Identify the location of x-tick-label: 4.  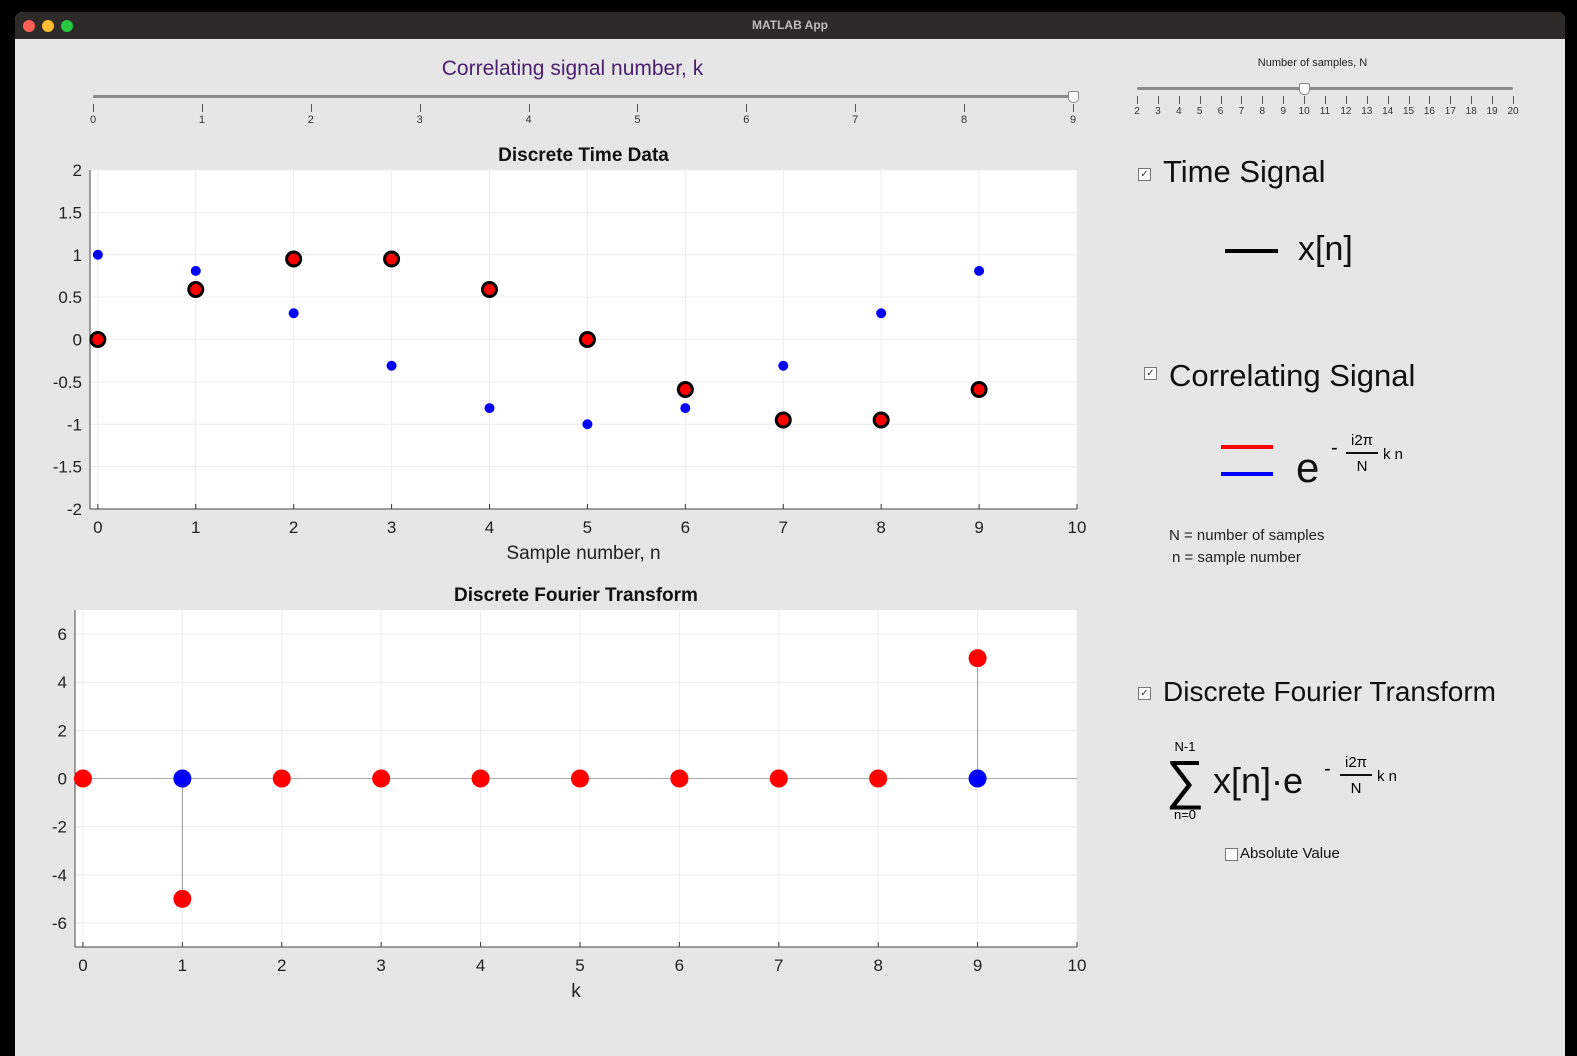
(489, 527).